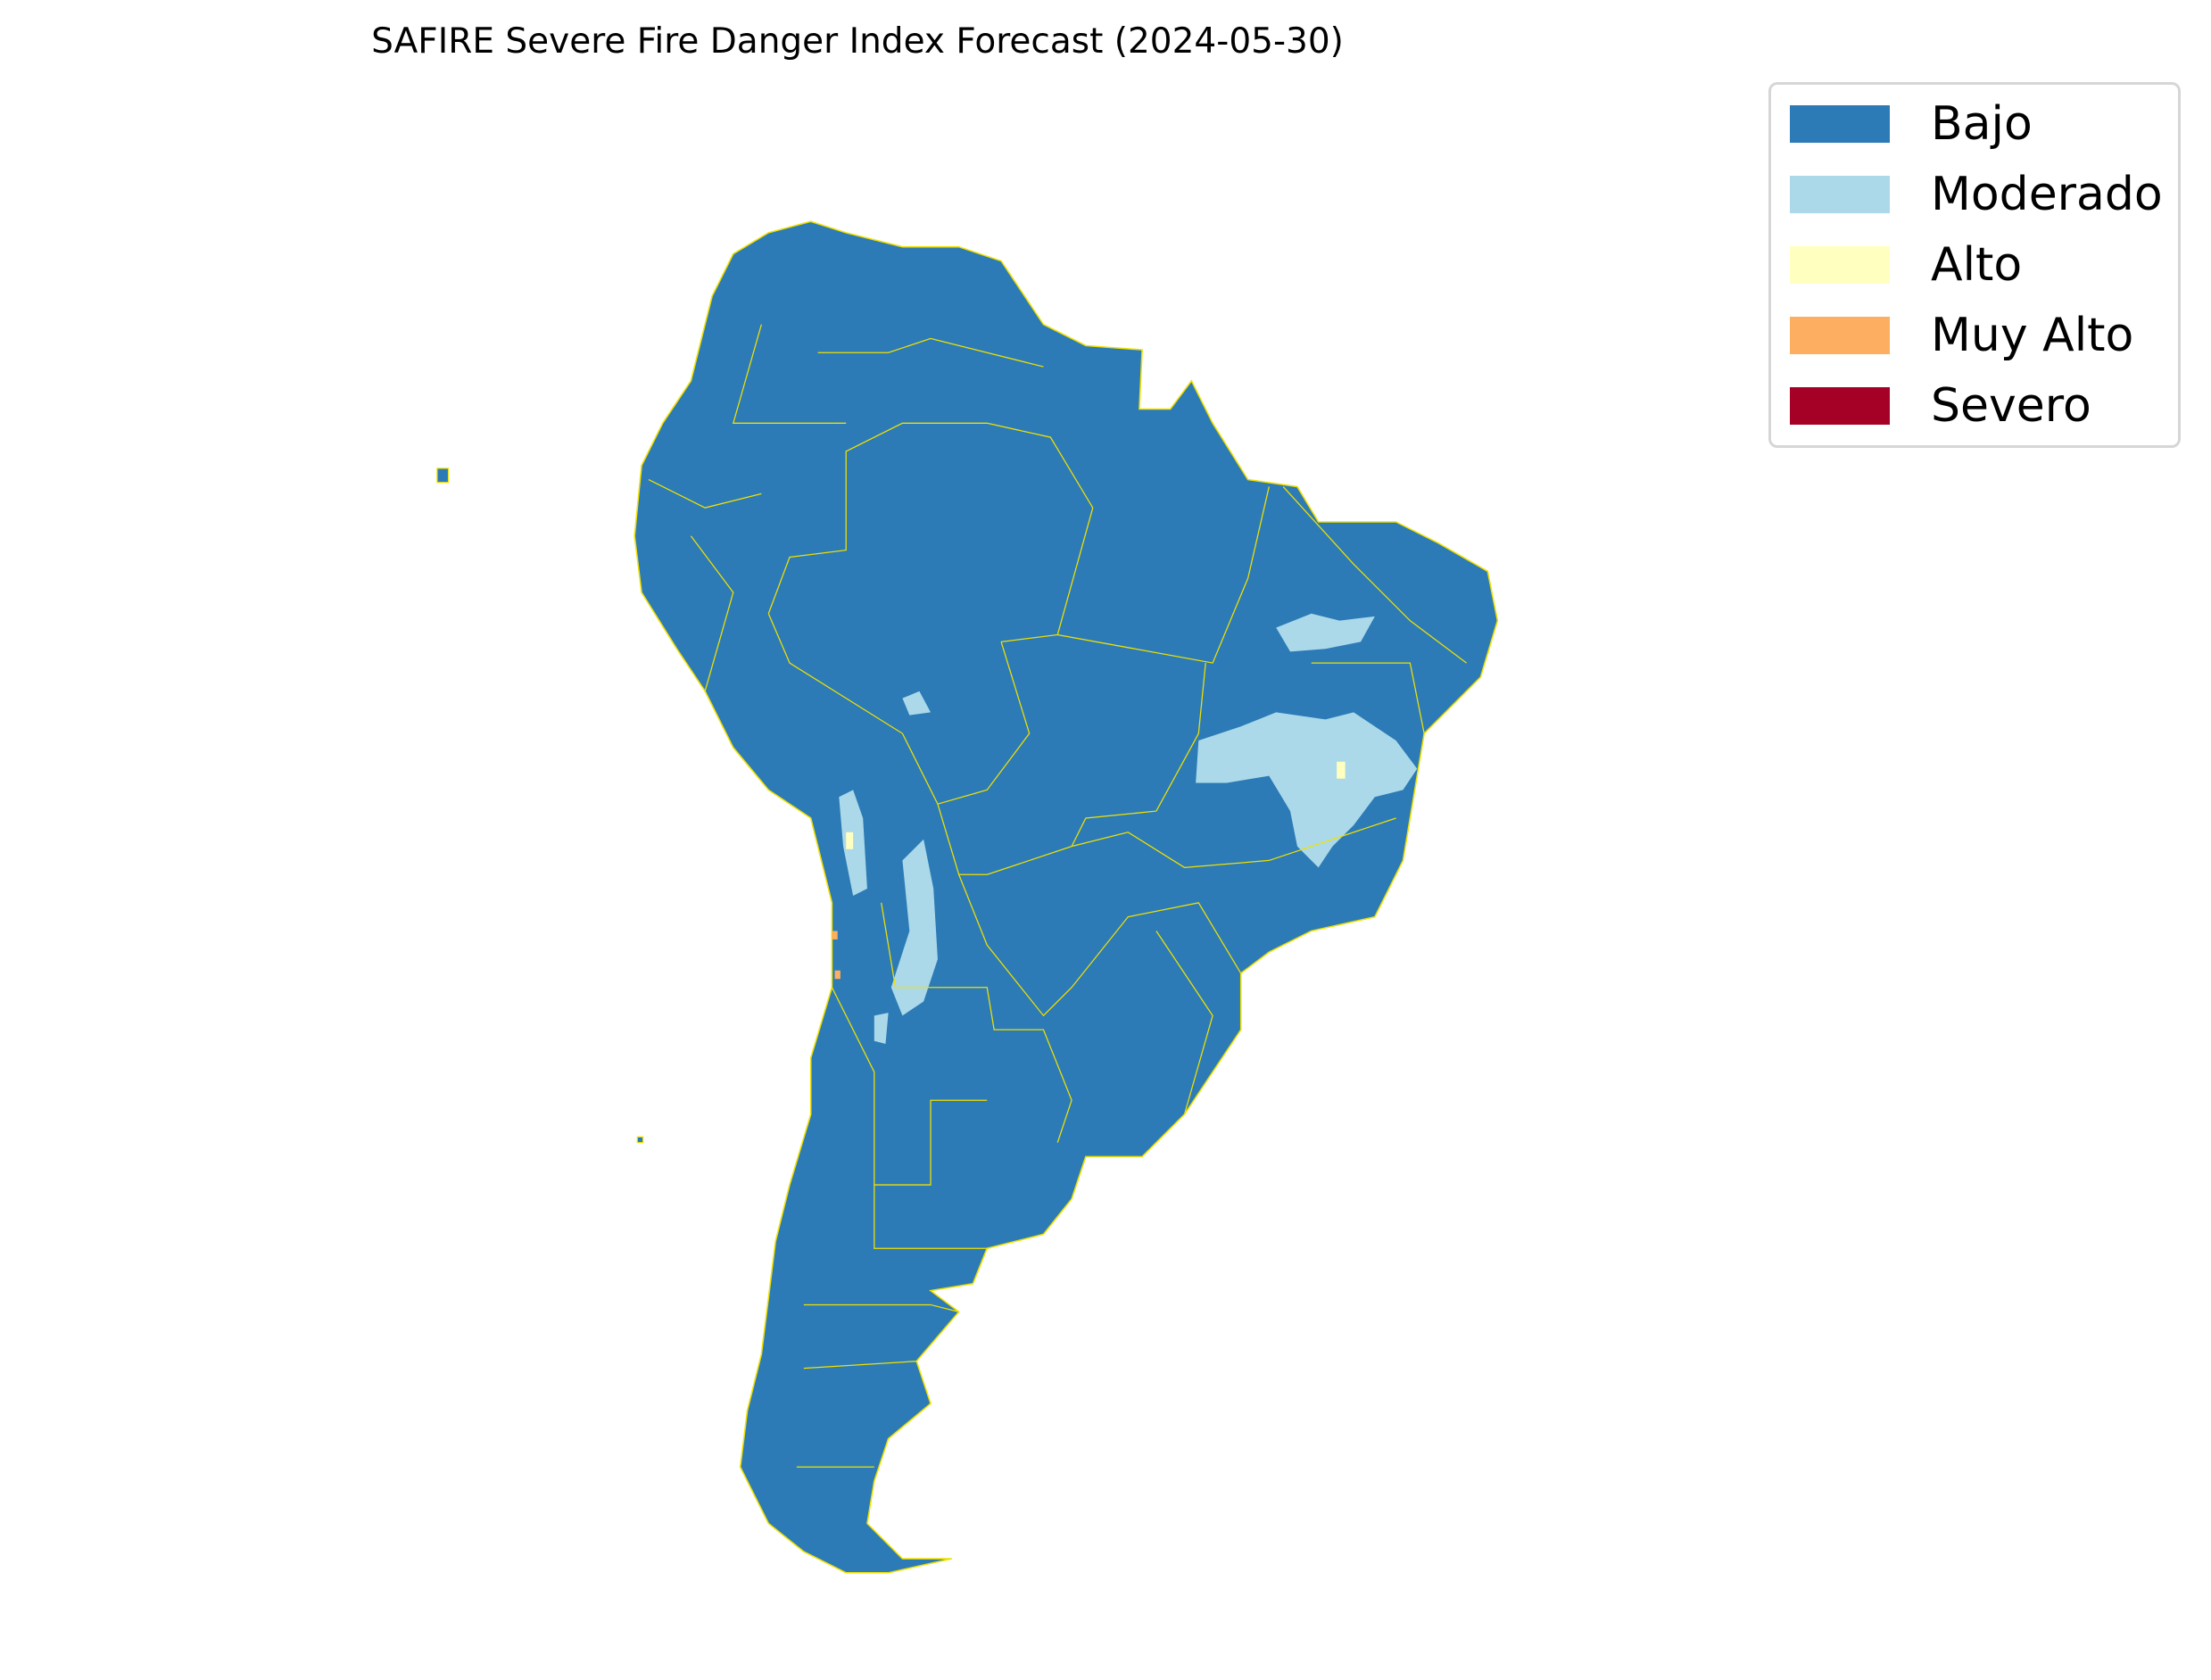 This screenshot has width=2211, height=1680. I want to click on legend-label: Alto, so click(1977, 265).